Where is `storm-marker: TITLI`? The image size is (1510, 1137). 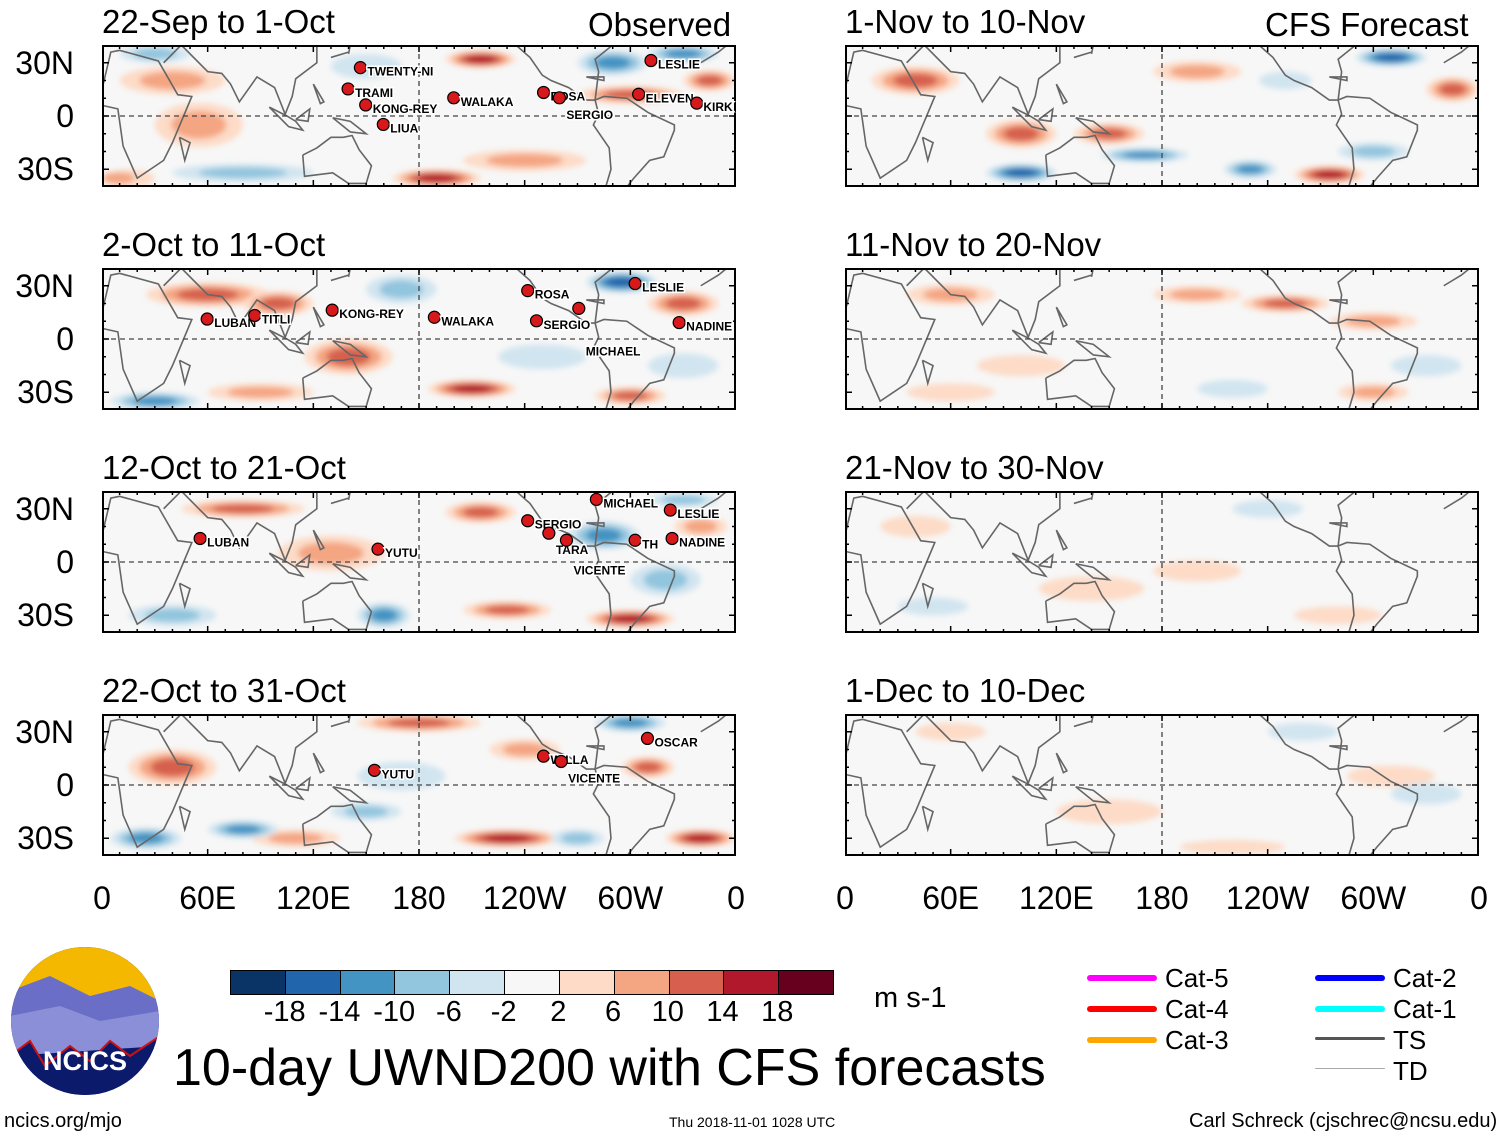 storm-marker: TITLI is located at coordinates (270, 318).